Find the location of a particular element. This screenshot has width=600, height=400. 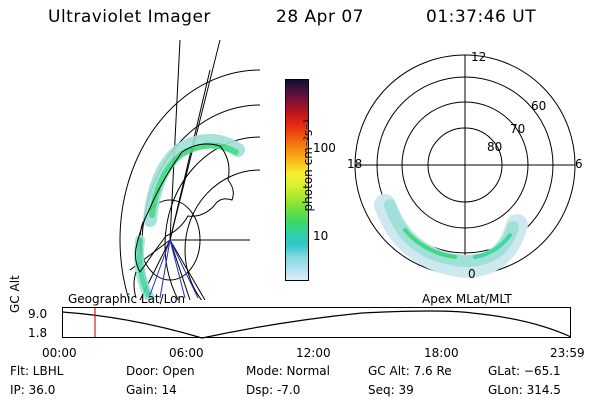

colorbar is located at coordinates (297, 180).